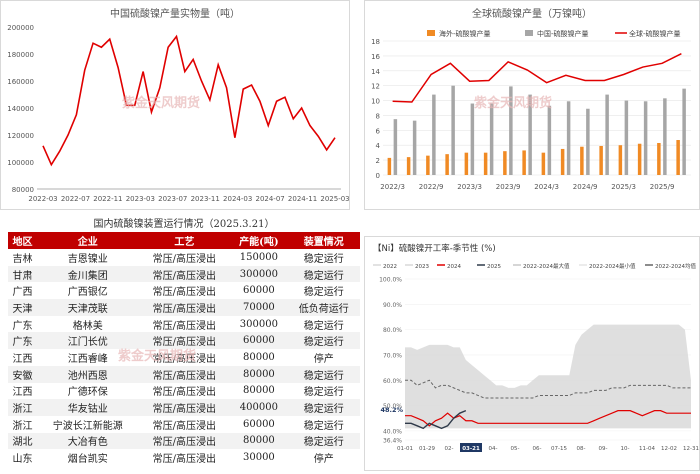 This screenshot has height=474, width=700. What do you see at coordinates (75, 199) in the screenshot?
I see `chart1-x-tick: 2022-07` at bounding box center [75, 199].